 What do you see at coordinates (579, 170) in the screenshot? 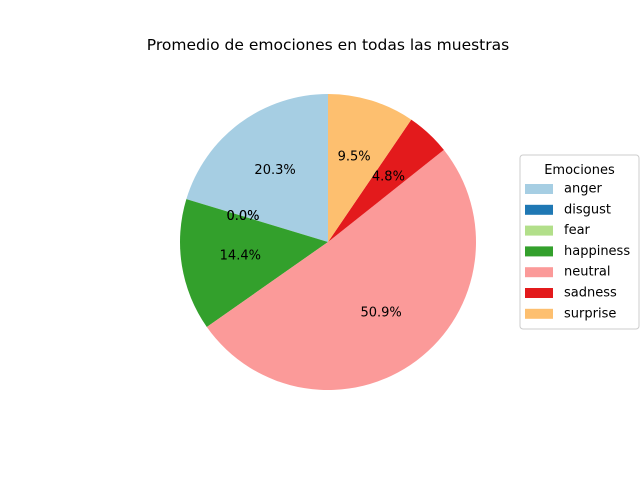
I see `legend-title: Emociones` at bounding box center [579, 170].